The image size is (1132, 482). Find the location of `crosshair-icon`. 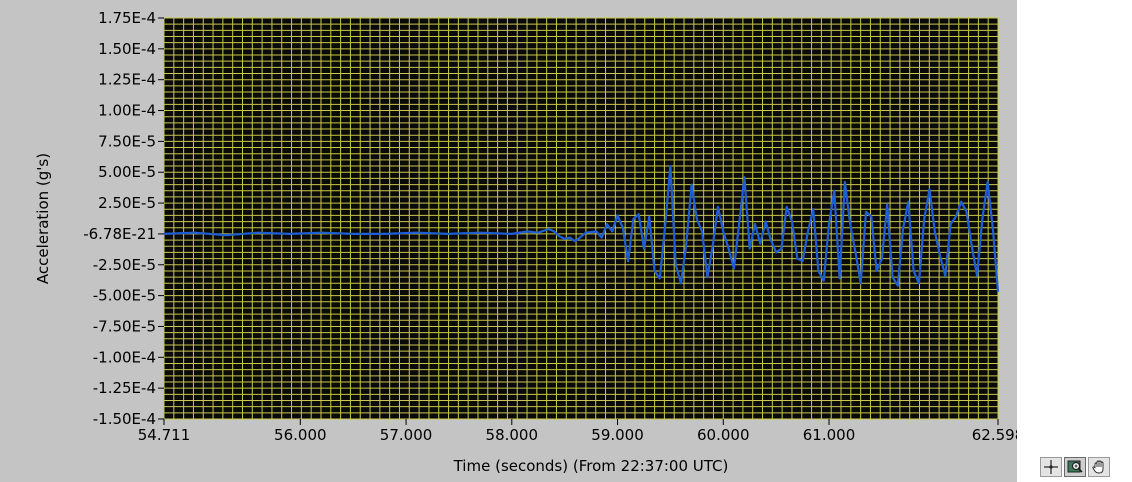

crosshair-icon is located at coordinates (1051, 467).